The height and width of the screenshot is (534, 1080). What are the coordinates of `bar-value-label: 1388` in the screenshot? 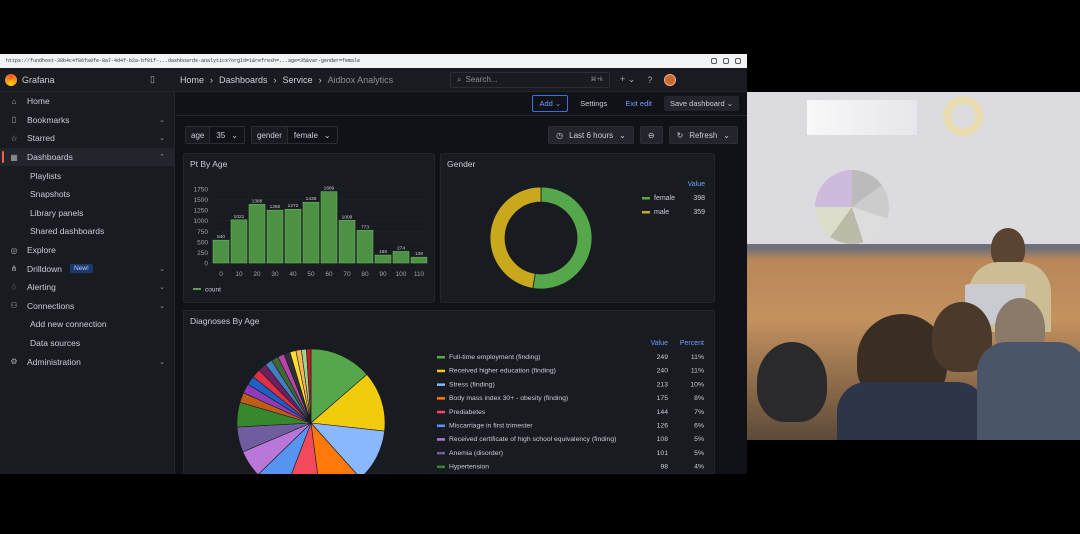 It's located at (257, 201).